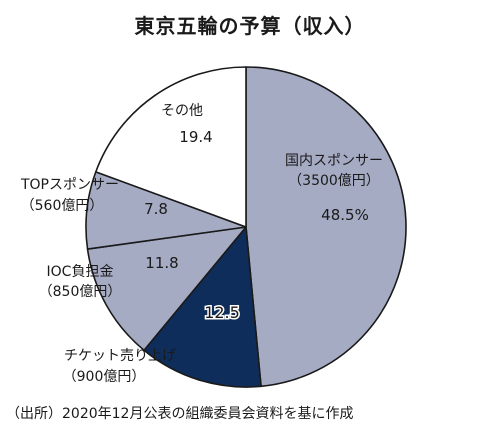 This screenshot has width=500, height=431. What do you see at coordinates (222, 312) in the screenshot?
I see `slice-value-tickets: 12.5` at bounding box center [222, 312].